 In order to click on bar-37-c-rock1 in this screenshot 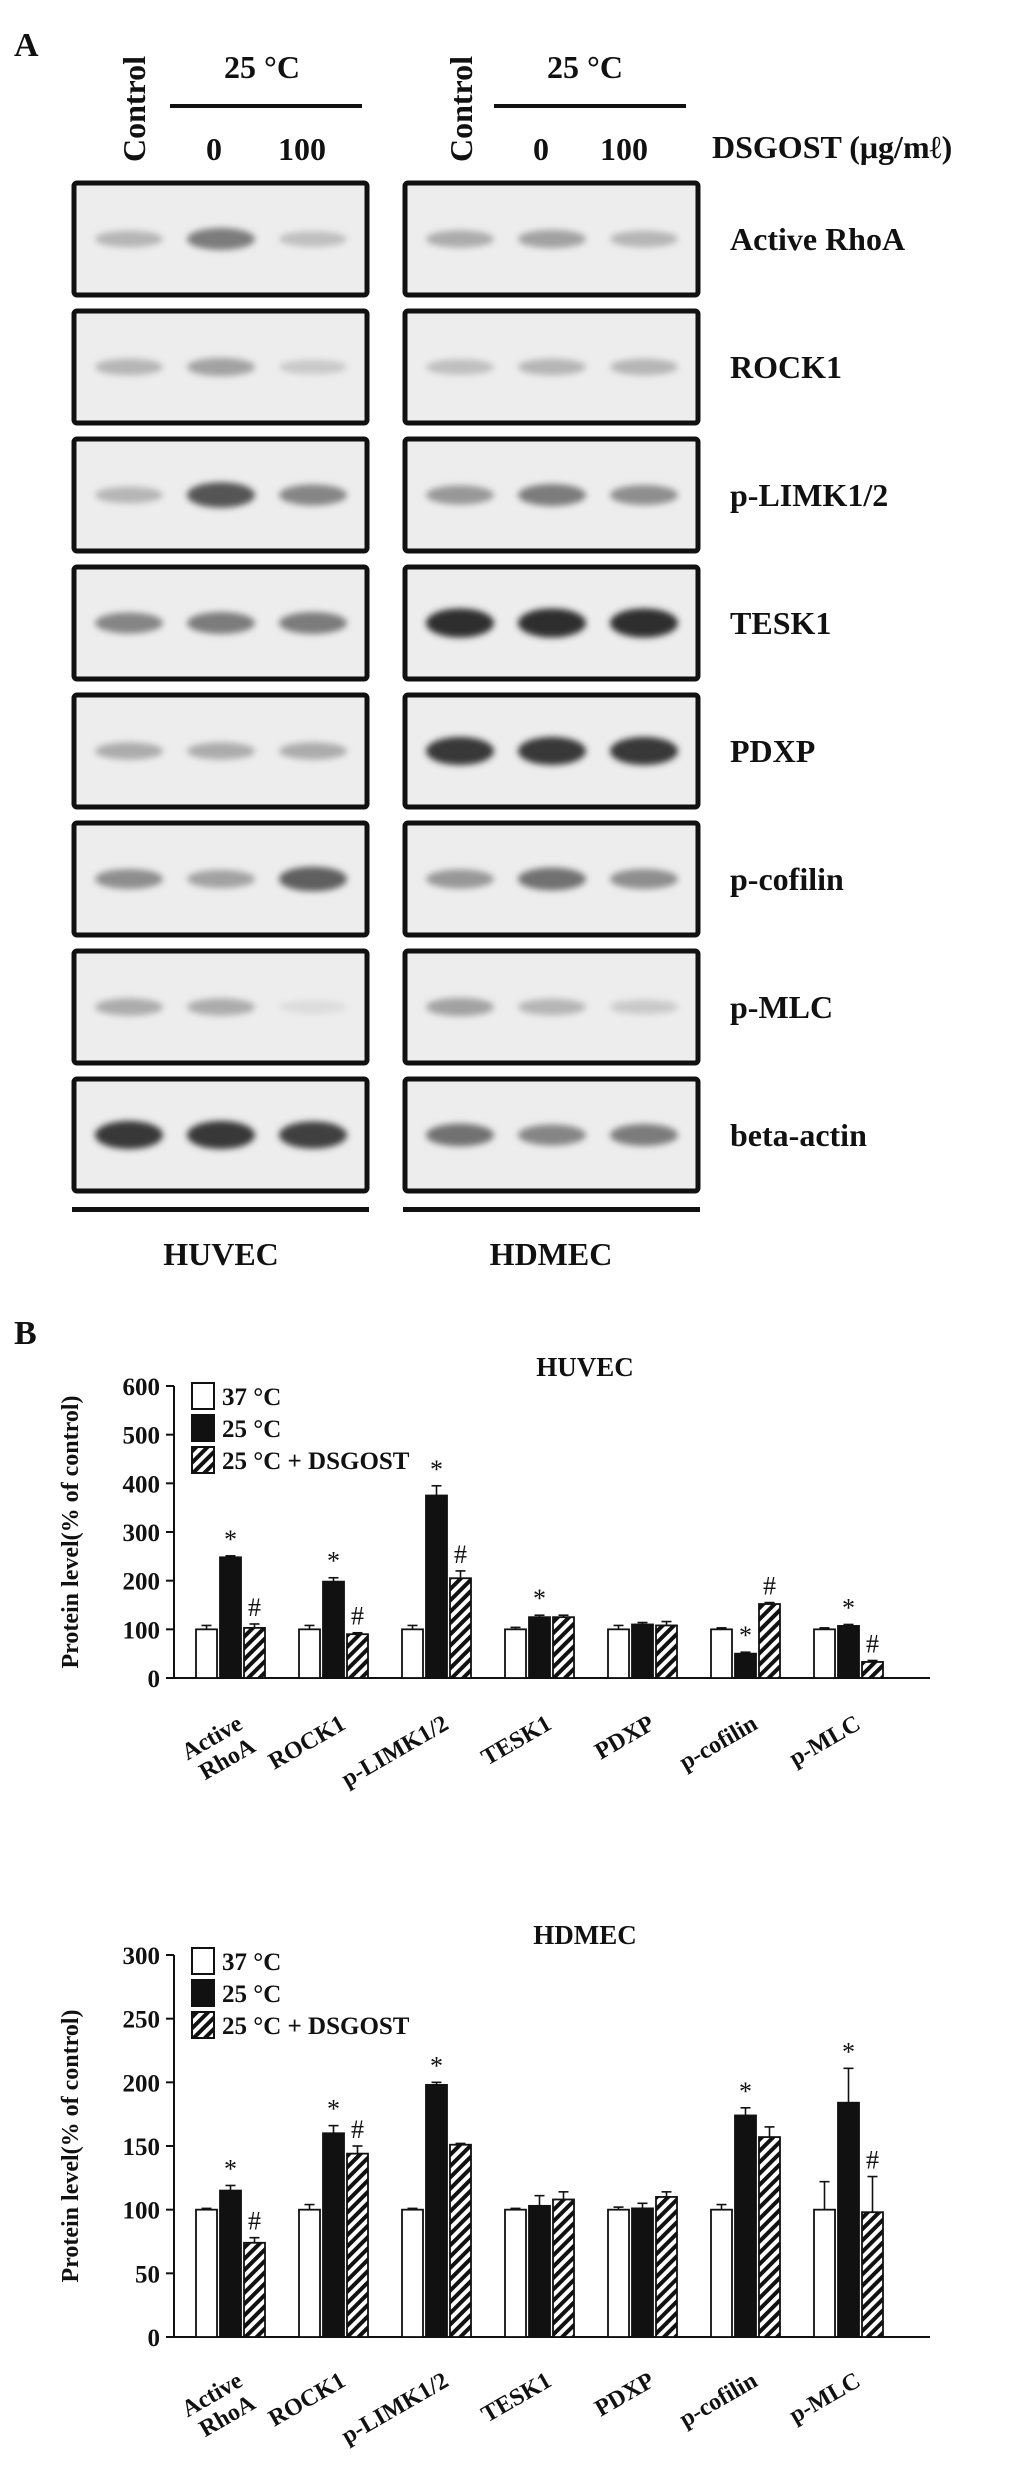, I will do `click(309, 2273)`.